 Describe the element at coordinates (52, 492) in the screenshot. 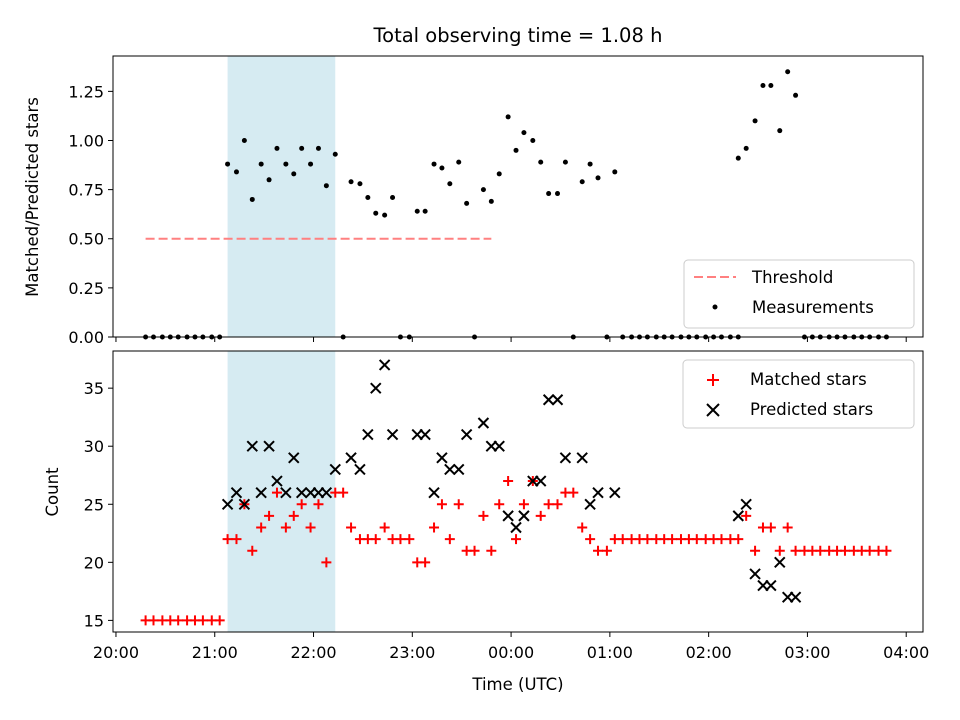

I see `count-y-axis-label: Count` at that location.